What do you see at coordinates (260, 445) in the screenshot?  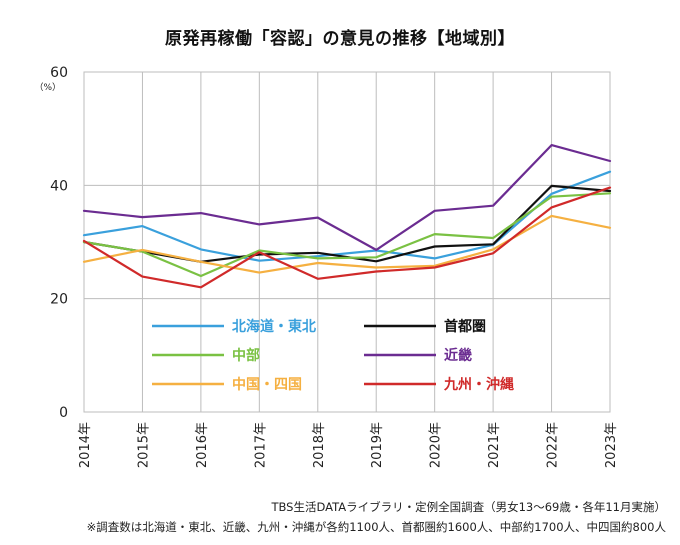 I see `x-tick-label: 2017年` at bounding box center [260, 445].